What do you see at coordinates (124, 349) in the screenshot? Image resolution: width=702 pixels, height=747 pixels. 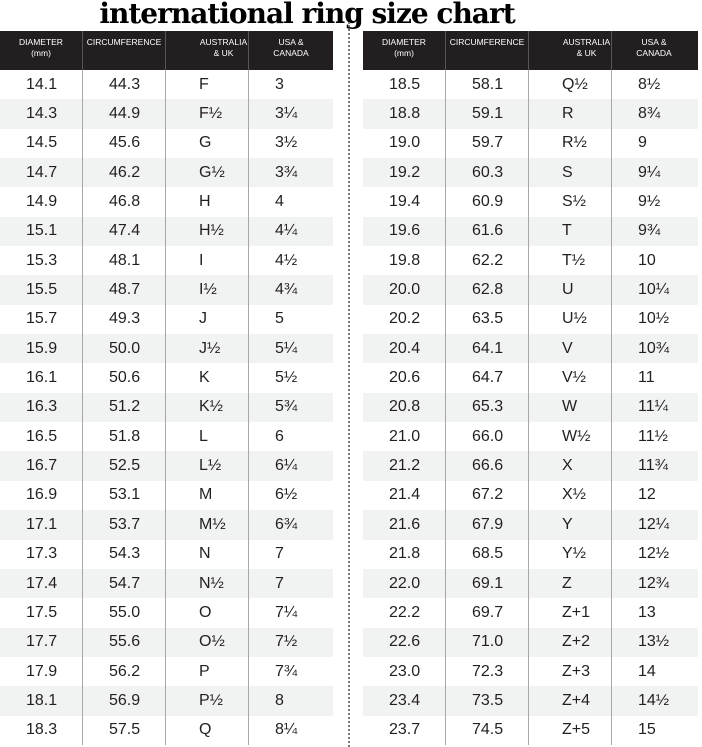 I see `cell-circumference: 50.0` at bounding box center [124, 349].